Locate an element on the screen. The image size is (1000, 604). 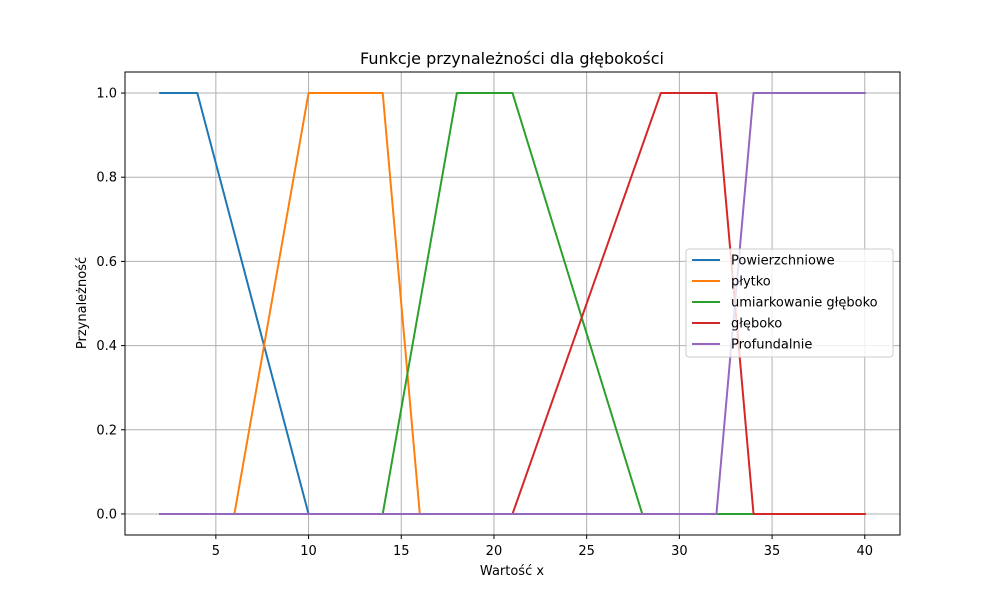
y-tick-label: 0.2 is located at coordinates (106, 430).